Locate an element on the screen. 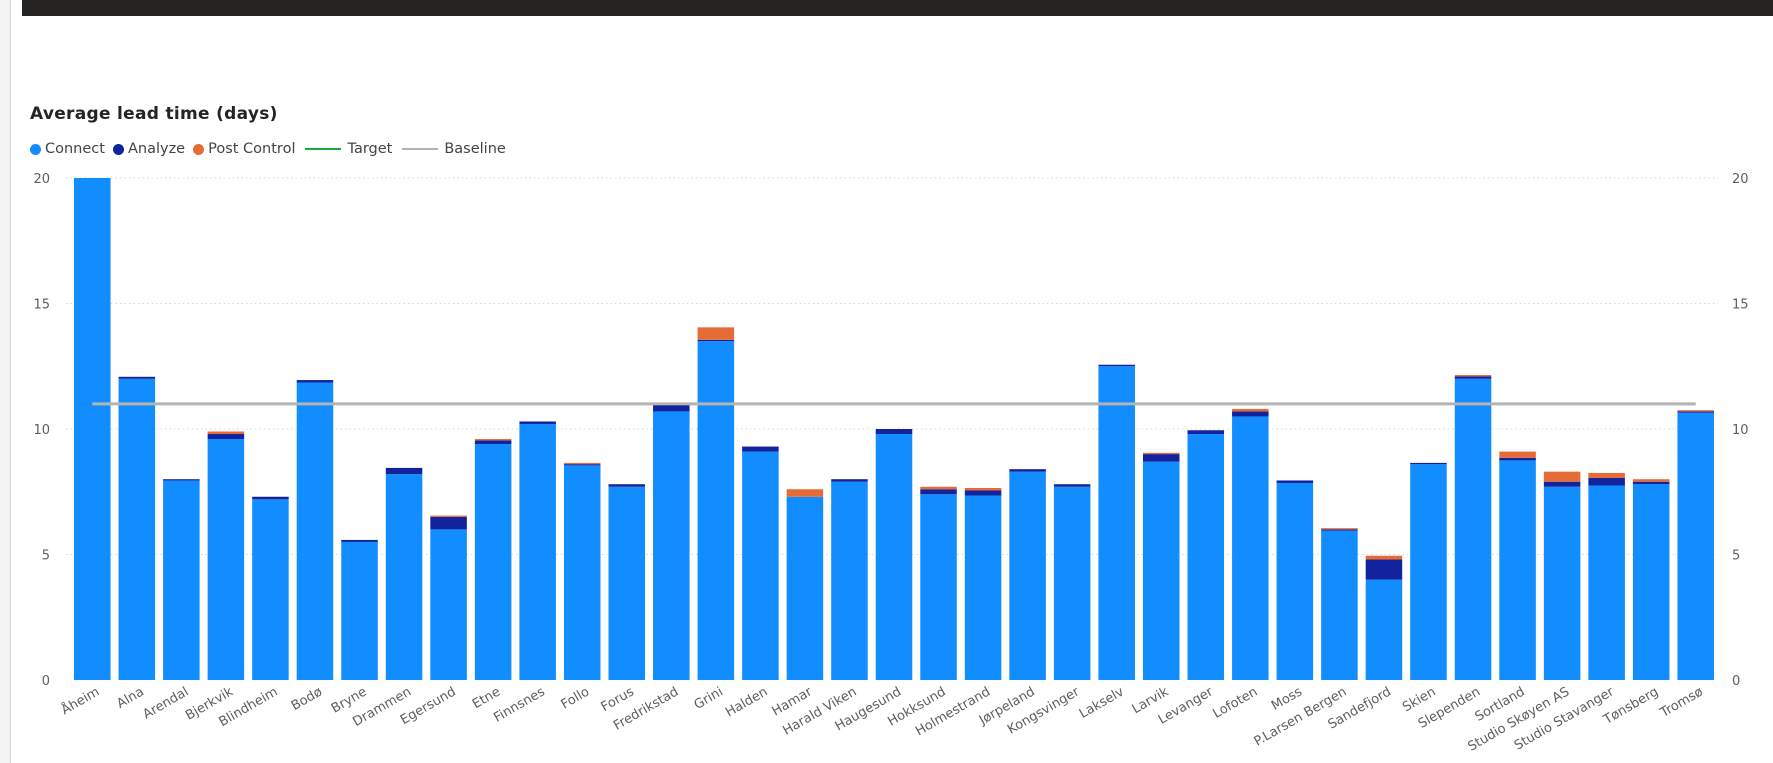 The width and height of the screenshot is (1773, 763). chart-title: Average lead time (days) is located at coordinates (154, 114).